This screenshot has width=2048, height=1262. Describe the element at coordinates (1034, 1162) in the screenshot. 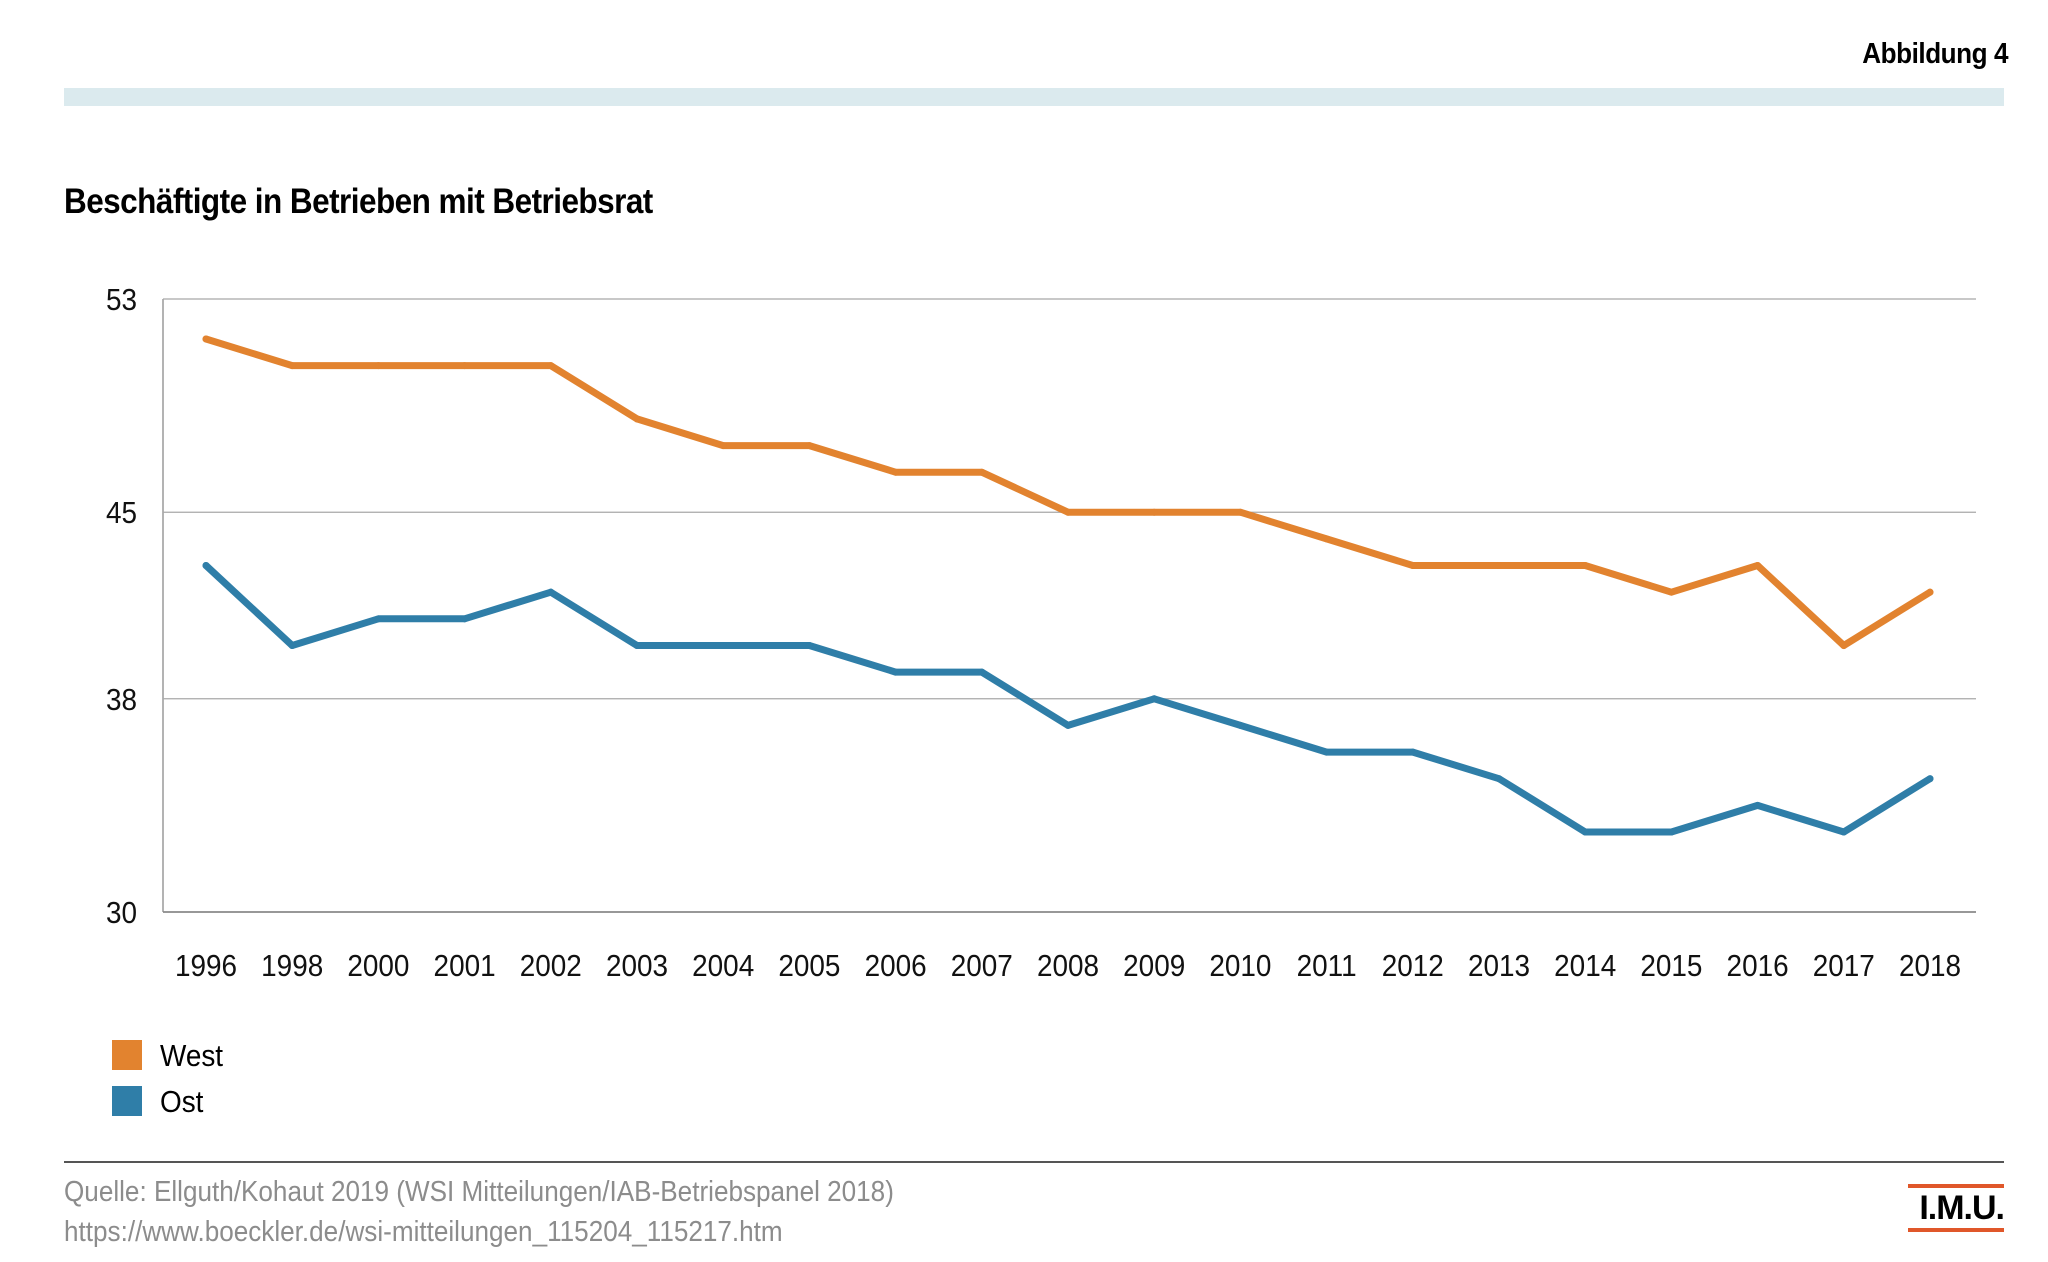

I see `source-divider` at that location.